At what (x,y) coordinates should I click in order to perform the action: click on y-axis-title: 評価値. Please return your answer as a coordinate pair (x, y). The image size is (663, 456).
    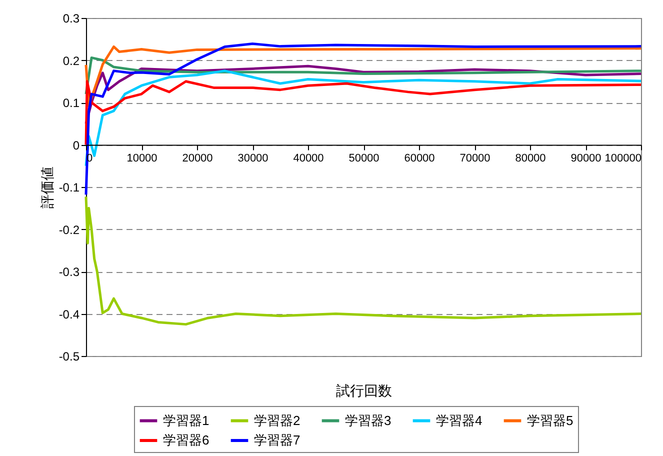
    Looking at the image, I should click on (46, 187).